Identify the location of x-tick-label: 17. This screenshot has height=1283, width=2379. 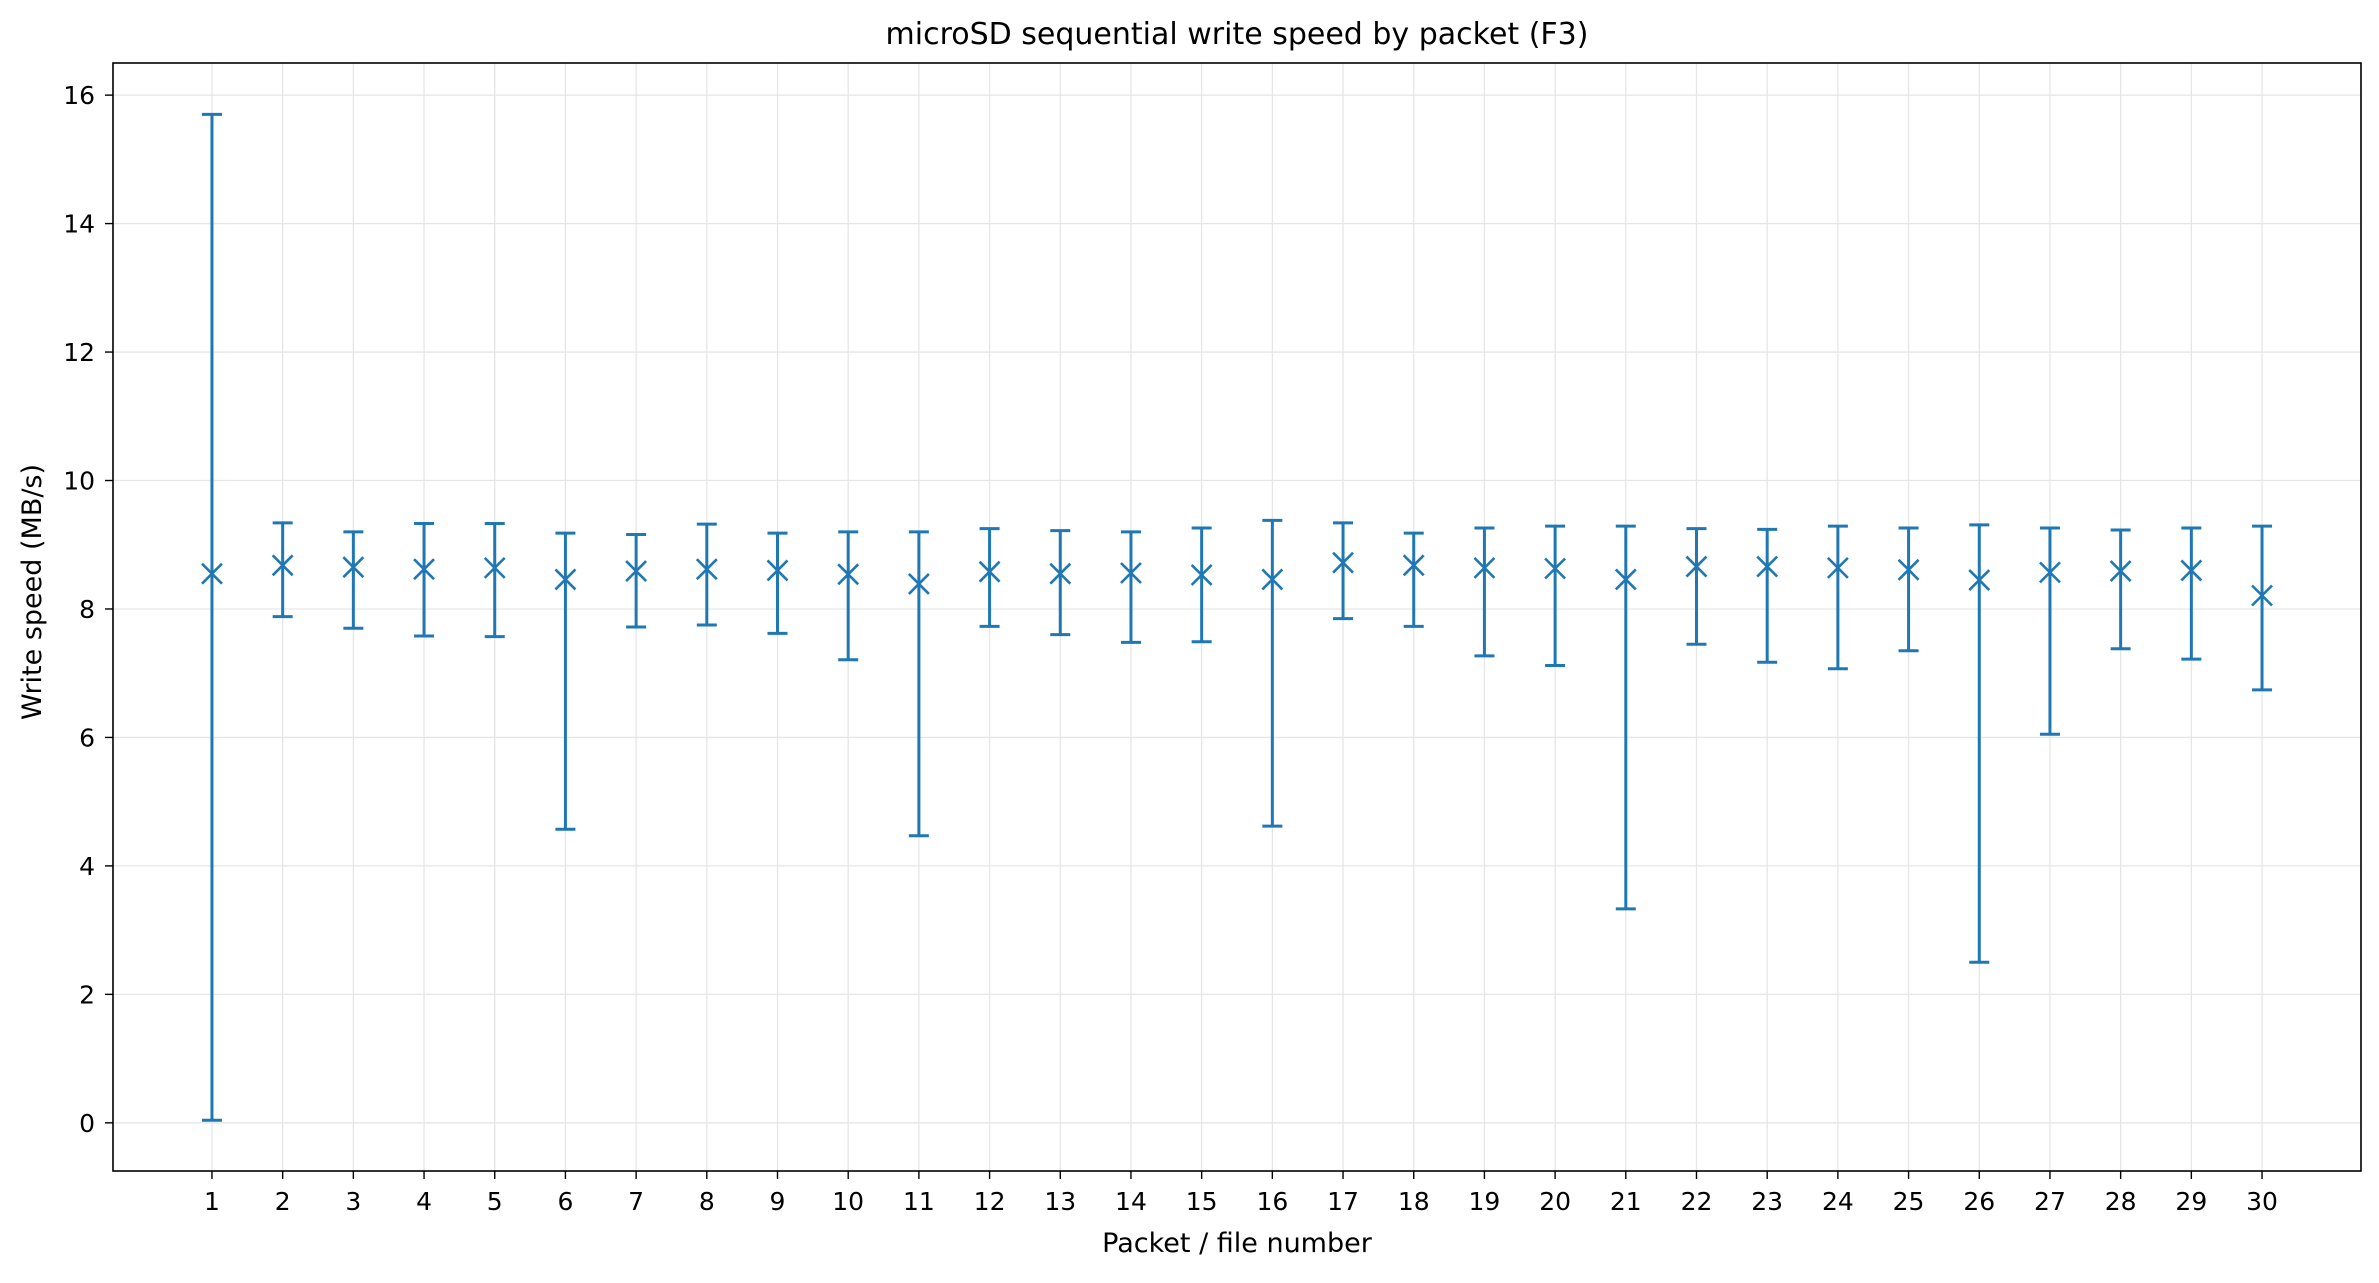
(1343, 1201).